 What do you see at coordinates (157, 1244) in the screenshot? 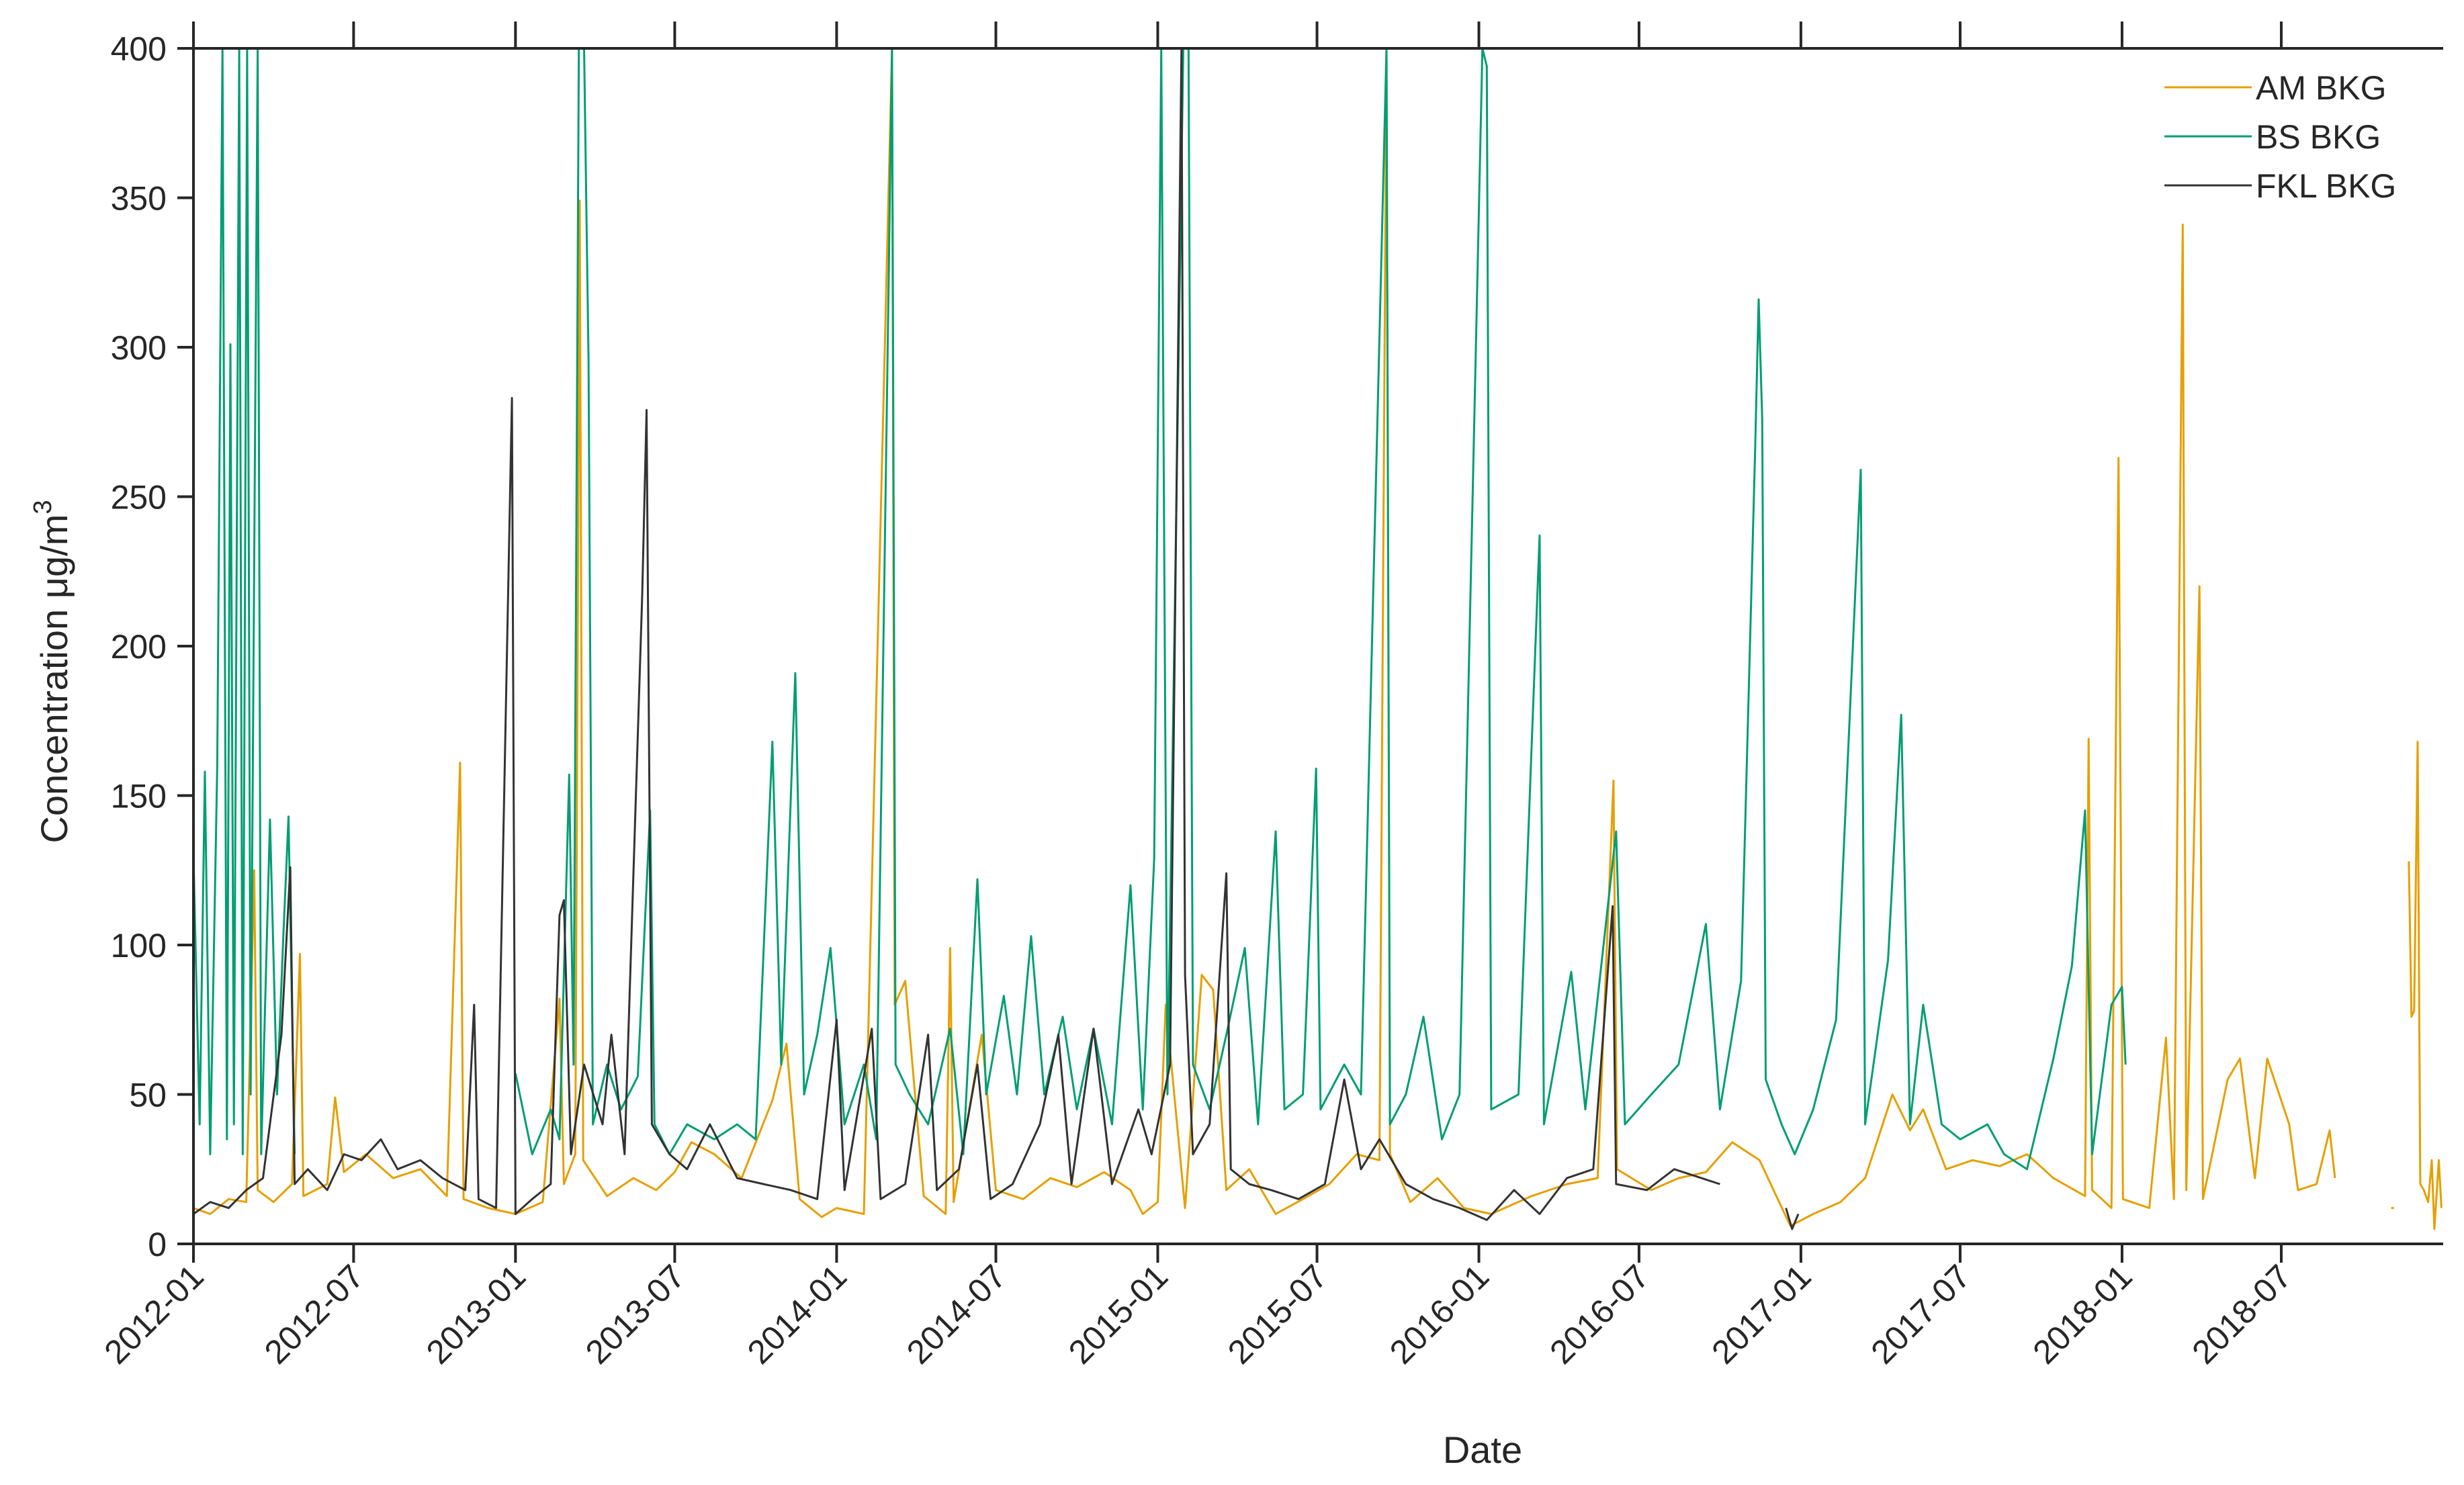
I see `y-tick-label: 0` at bounding box center [157, 1244].